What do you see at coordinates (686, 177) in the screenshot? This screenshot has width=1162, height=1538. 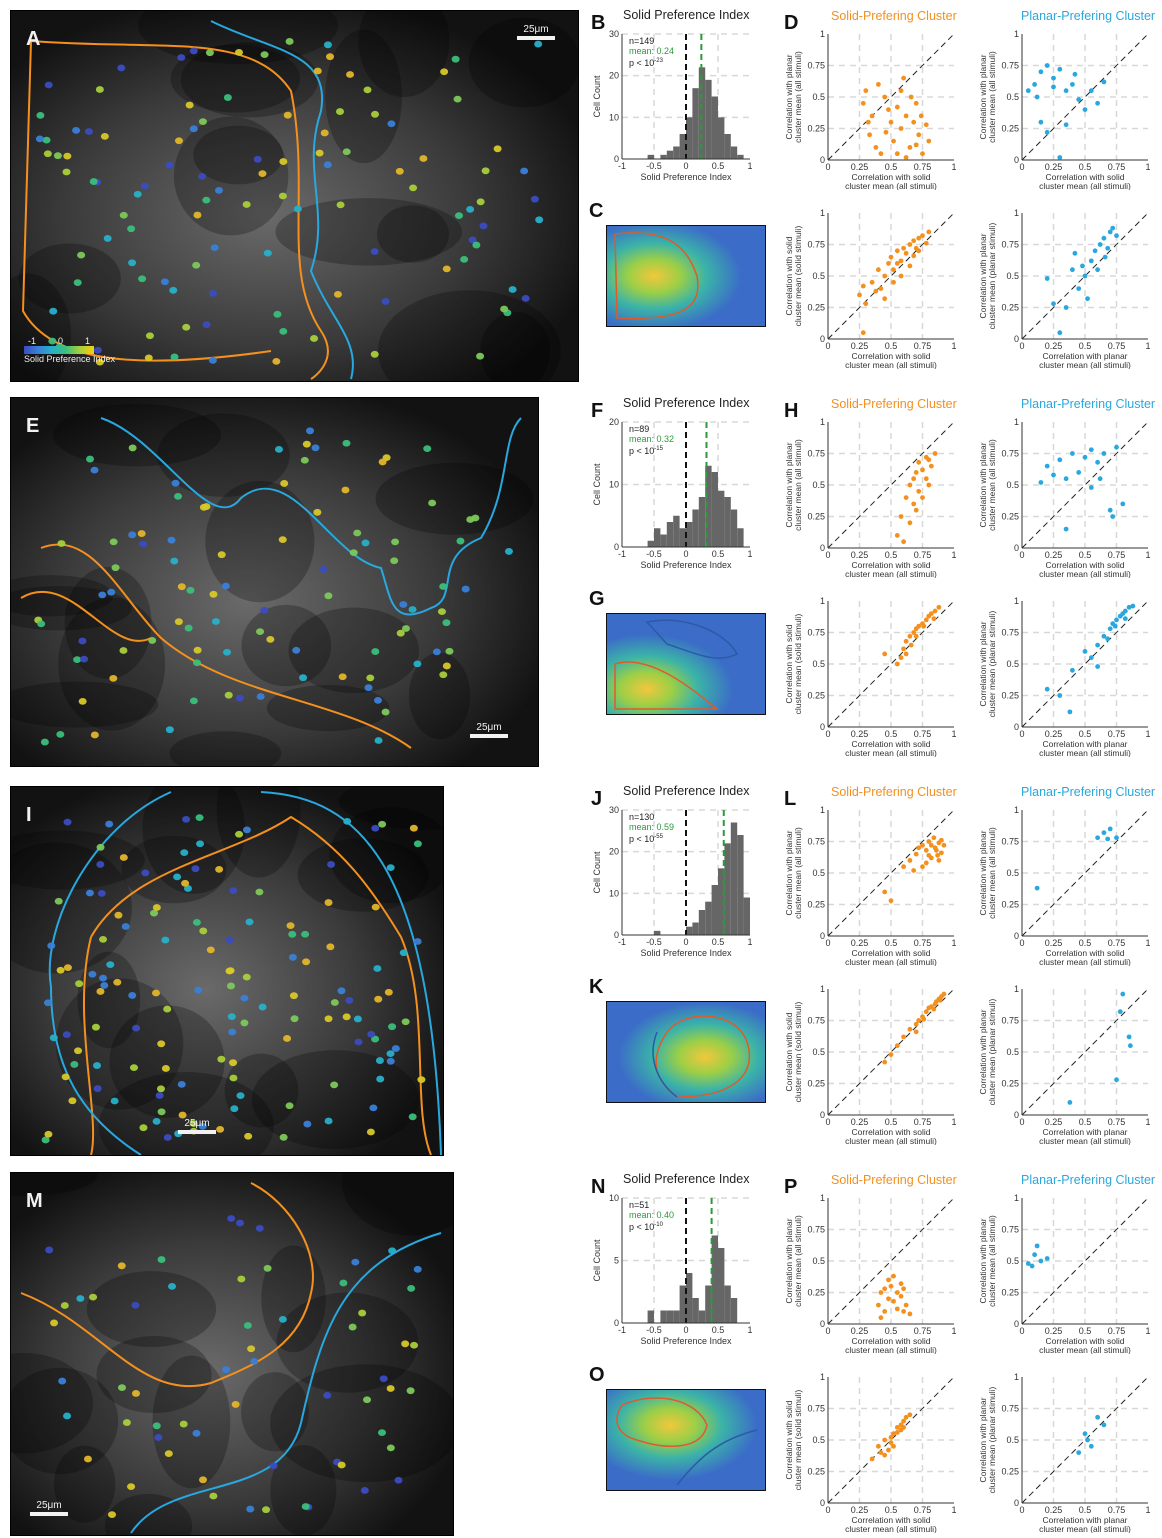 I see `x-axis-label: Solid Preference Index` at bounding box center [686, 177].